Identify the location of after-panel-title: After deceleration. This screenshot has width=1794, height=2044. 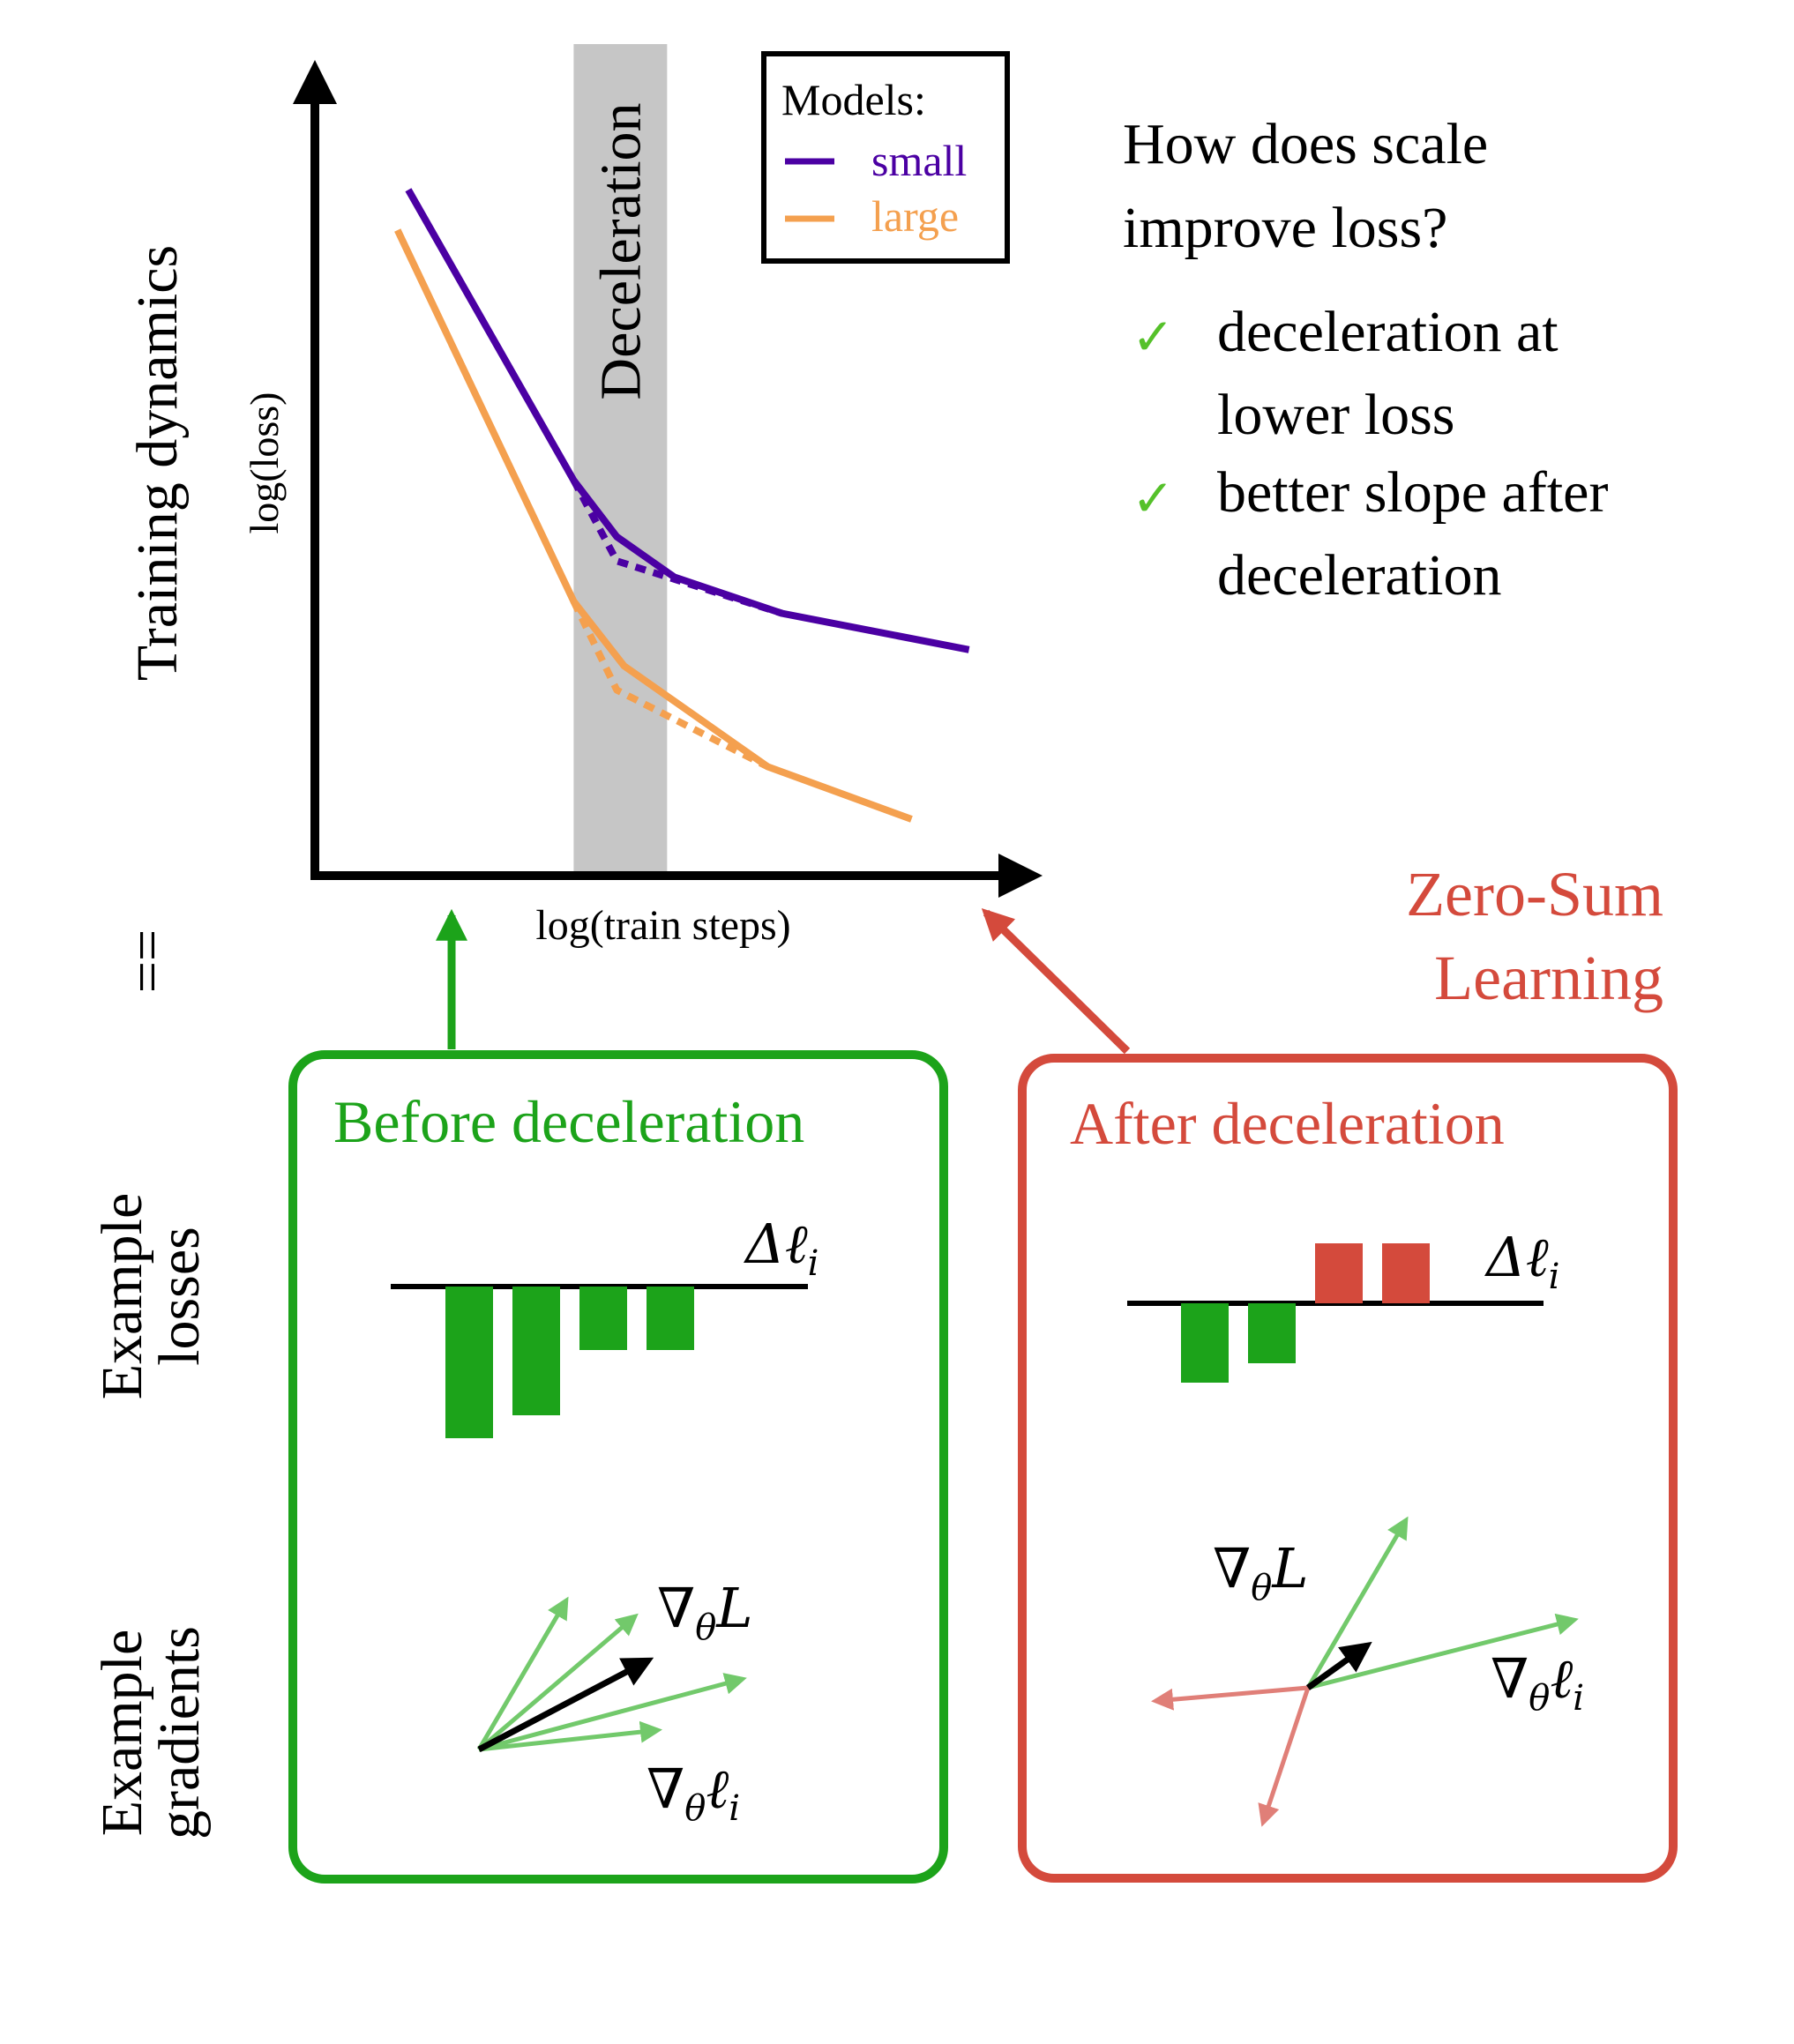
(1287, 1123).